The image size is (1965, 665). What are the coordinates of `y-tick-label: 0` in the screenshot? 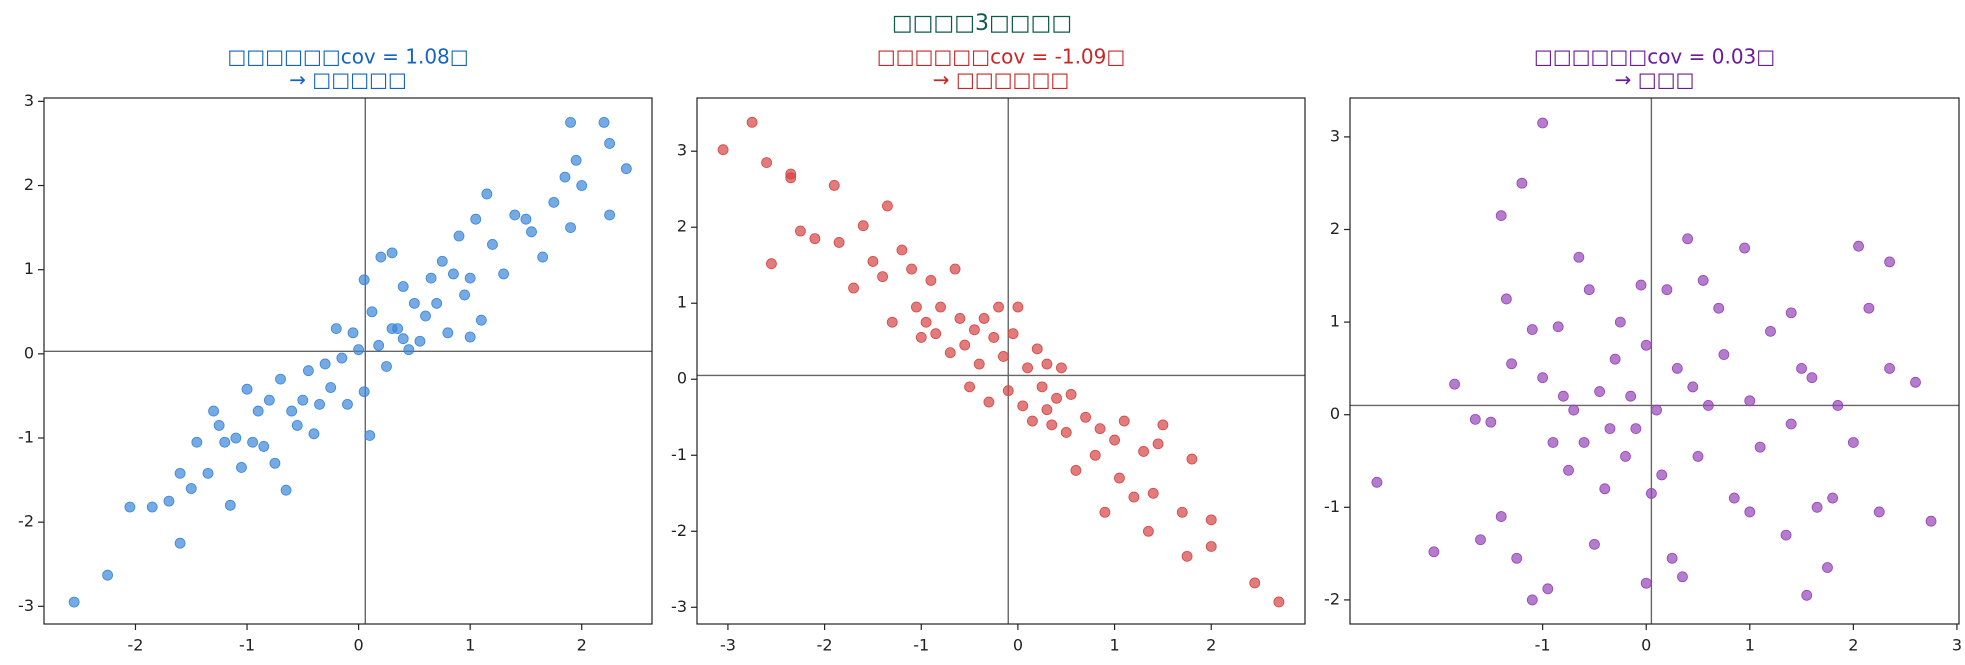 It's located at (682, 378).